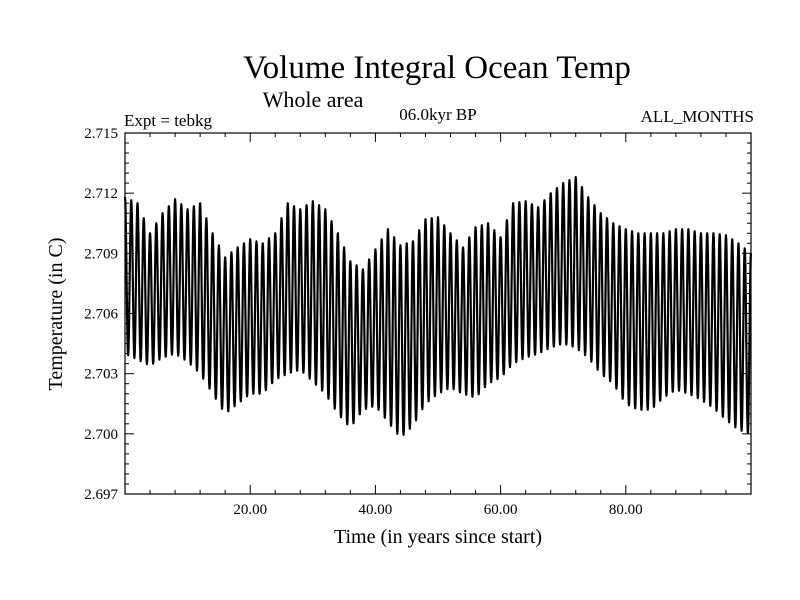  I want to click on y-tick-label: 2.709, so click(101, 254).